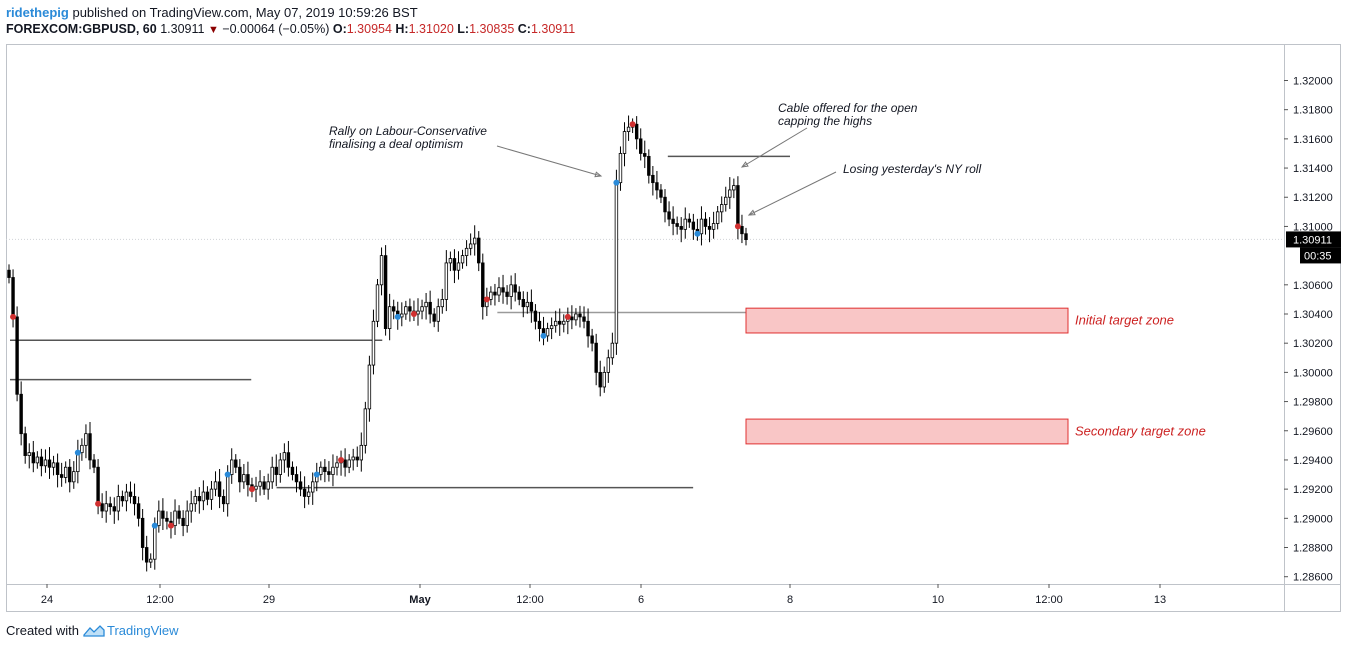 Image resolution: width=1348 pixels, height=648 pixels. Describe the element at coordinates (912, 169) in the screenshot. I see `losing-annotation: Losing yesterday's NY roll` at that location.